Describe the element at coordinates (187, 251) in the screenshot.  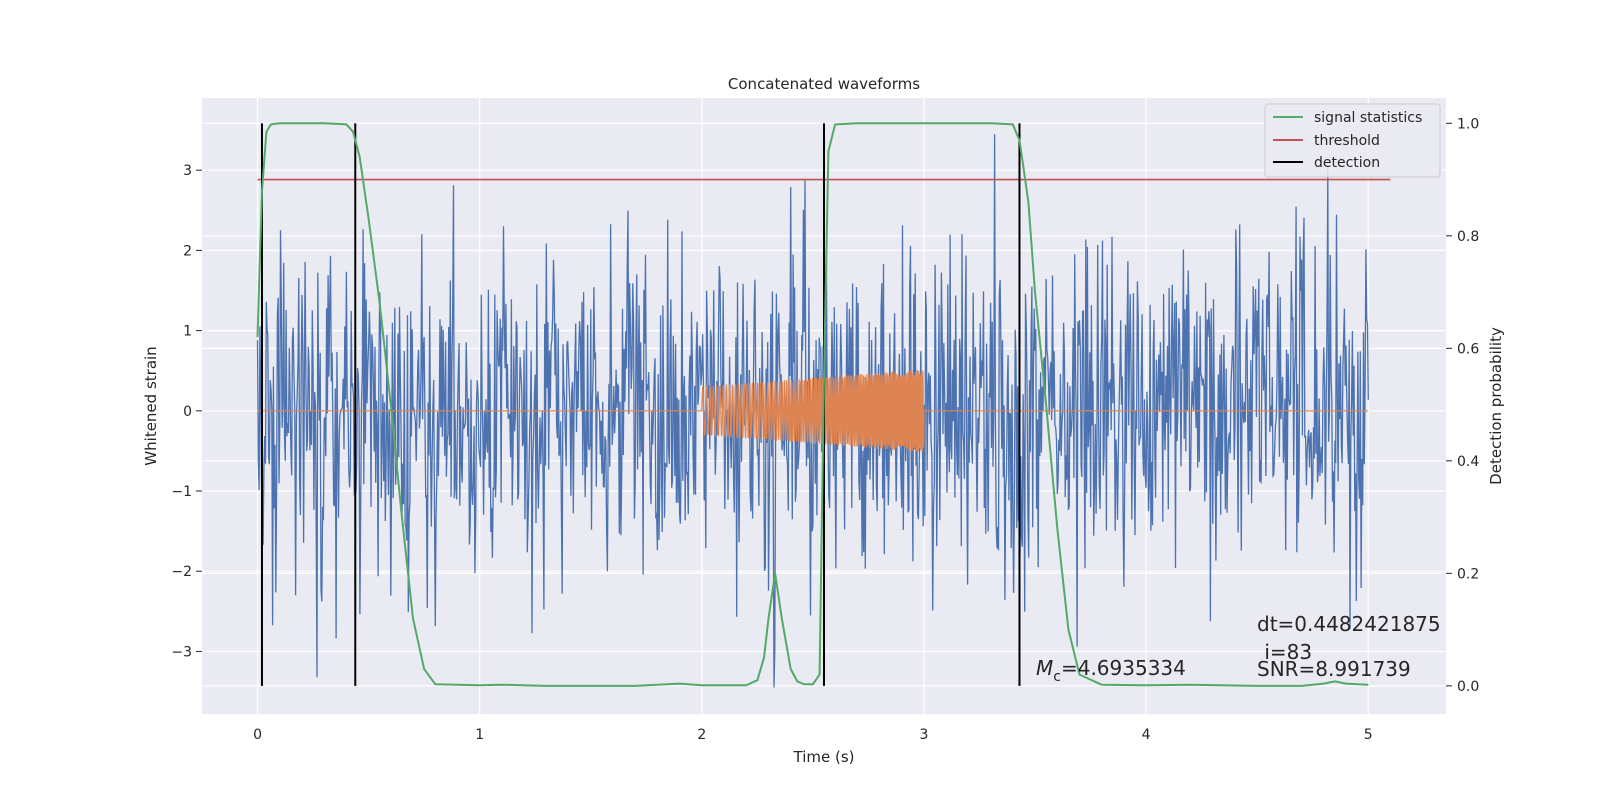
I see `y-tick-label: 2` at that location.